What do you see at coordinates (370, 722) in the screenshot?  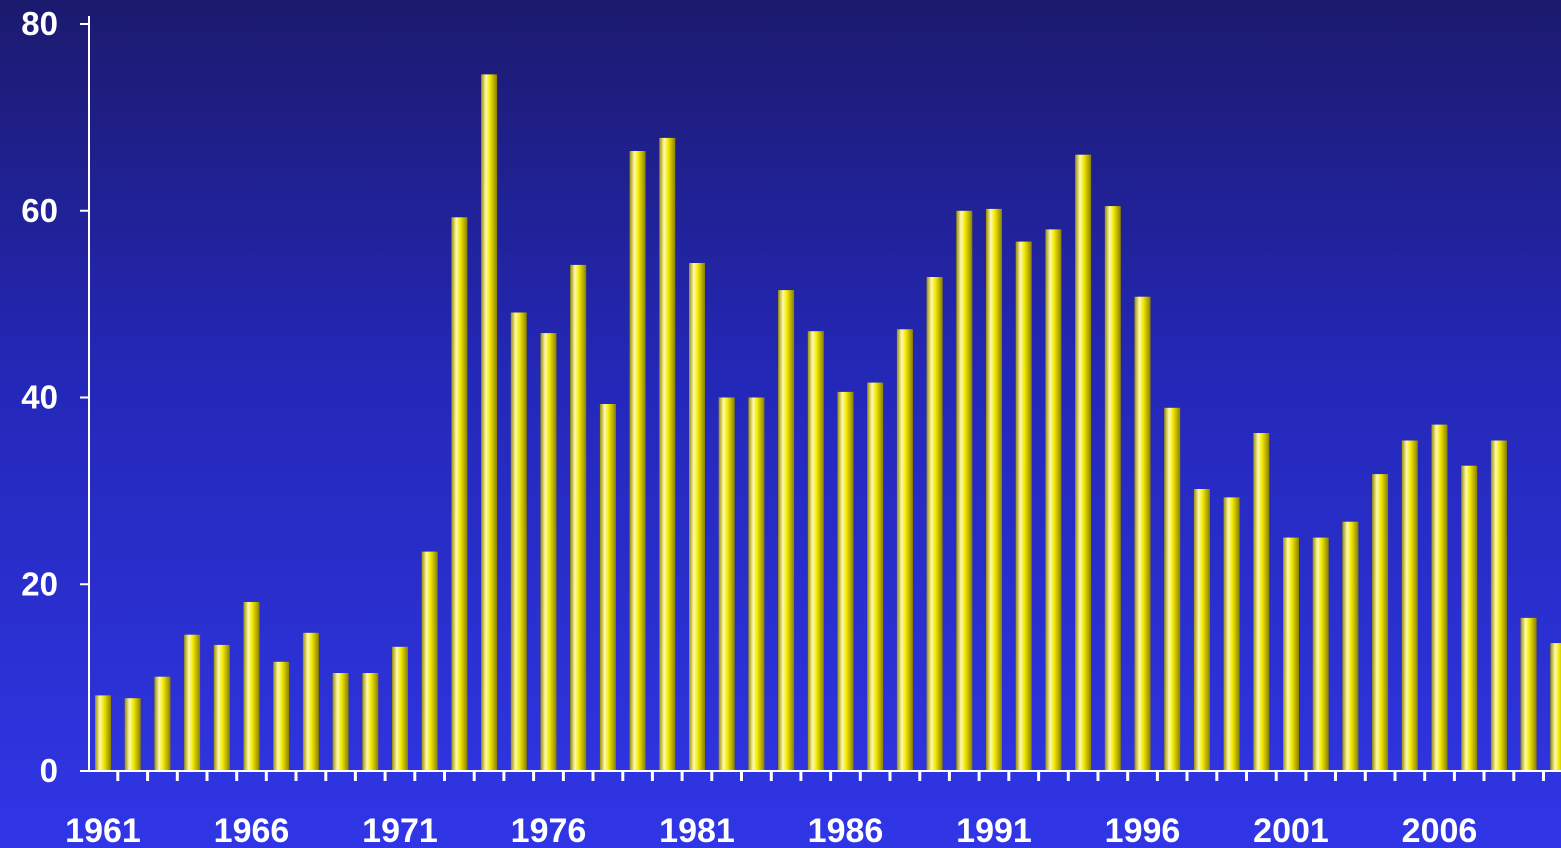 I see `bar-1970` at bounding box center [370, 722].